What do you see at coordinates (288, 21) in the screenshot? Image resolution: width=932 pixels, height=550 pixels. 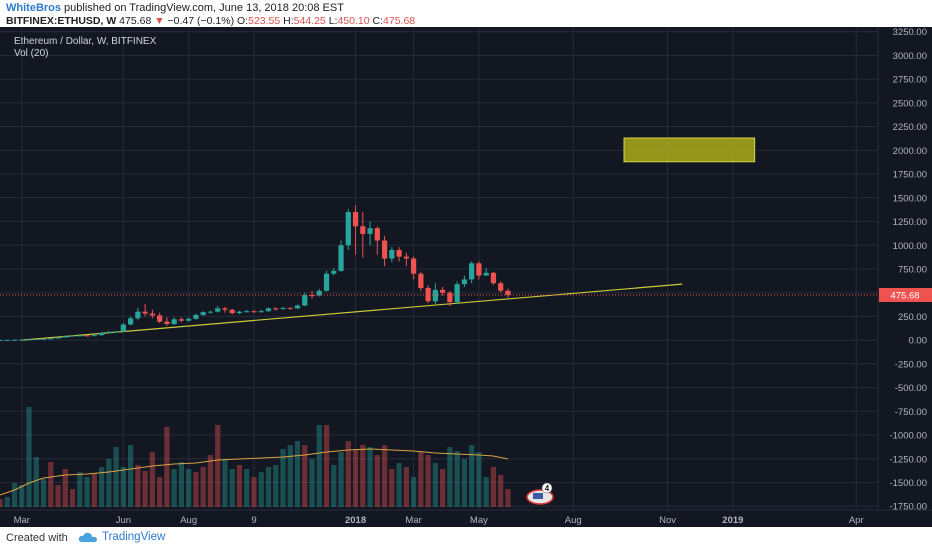 I see `high-label: H:` at bounding box center [288, 21].